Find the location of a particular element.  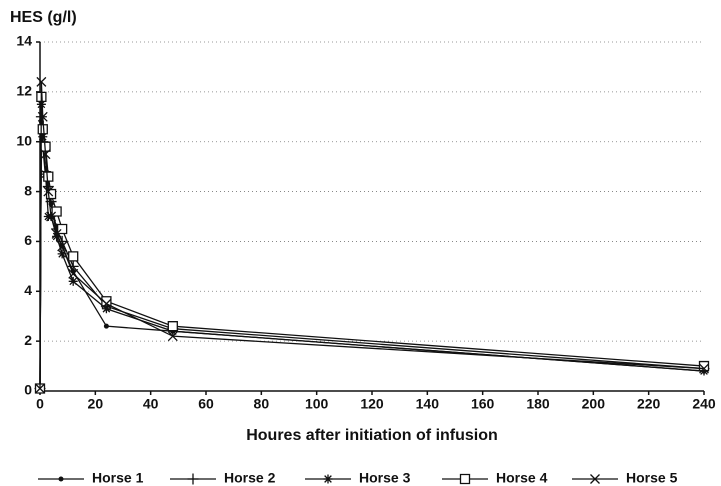

y-tick-label: 14 is located at coordinates (24, 41).